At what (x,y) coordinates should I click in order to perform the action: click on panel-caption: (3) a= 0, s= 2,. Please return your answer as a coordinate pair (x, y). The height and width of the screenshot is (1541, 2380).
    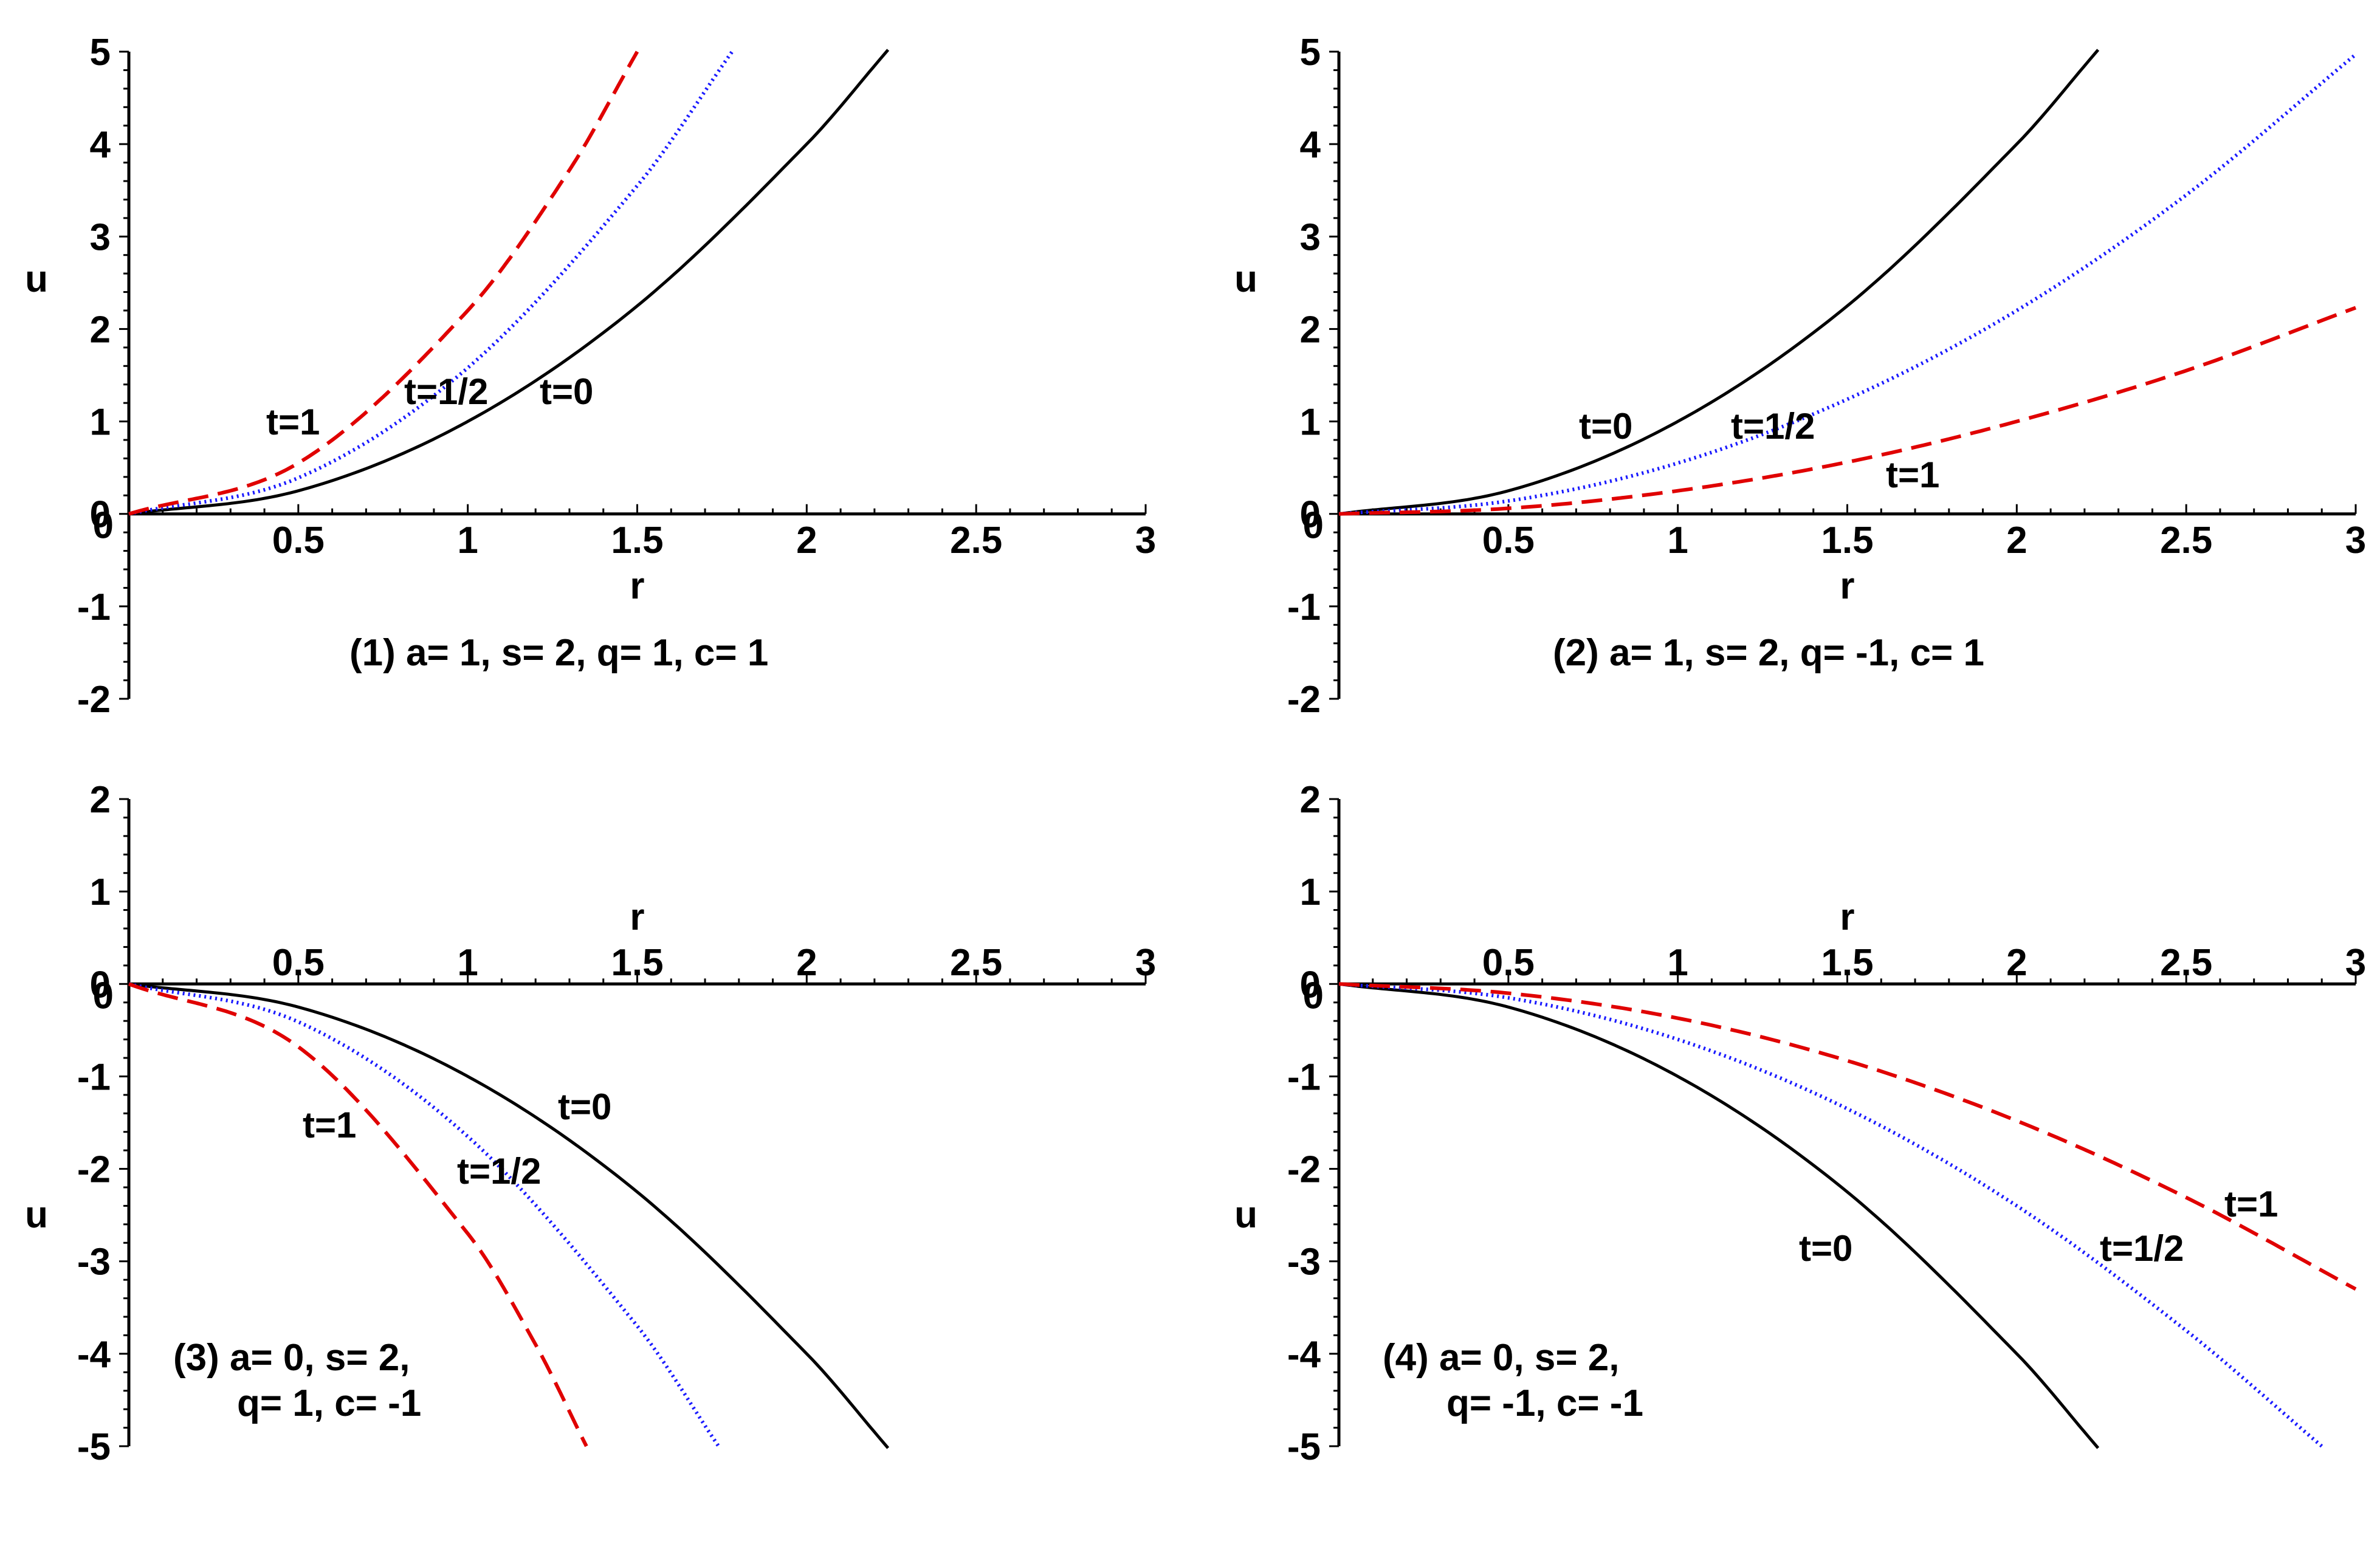
    Looking at the image, I should click on (291, 1358).